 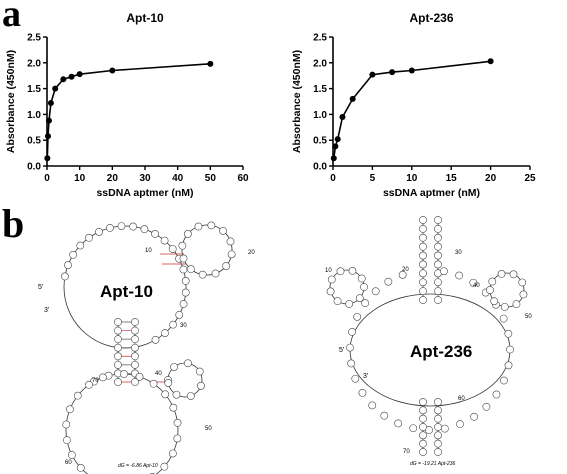 What do you see at coordinates (528, 317) in the screenshot?
I see `apt236-num-50: 50` at bounding box center [528, 317].